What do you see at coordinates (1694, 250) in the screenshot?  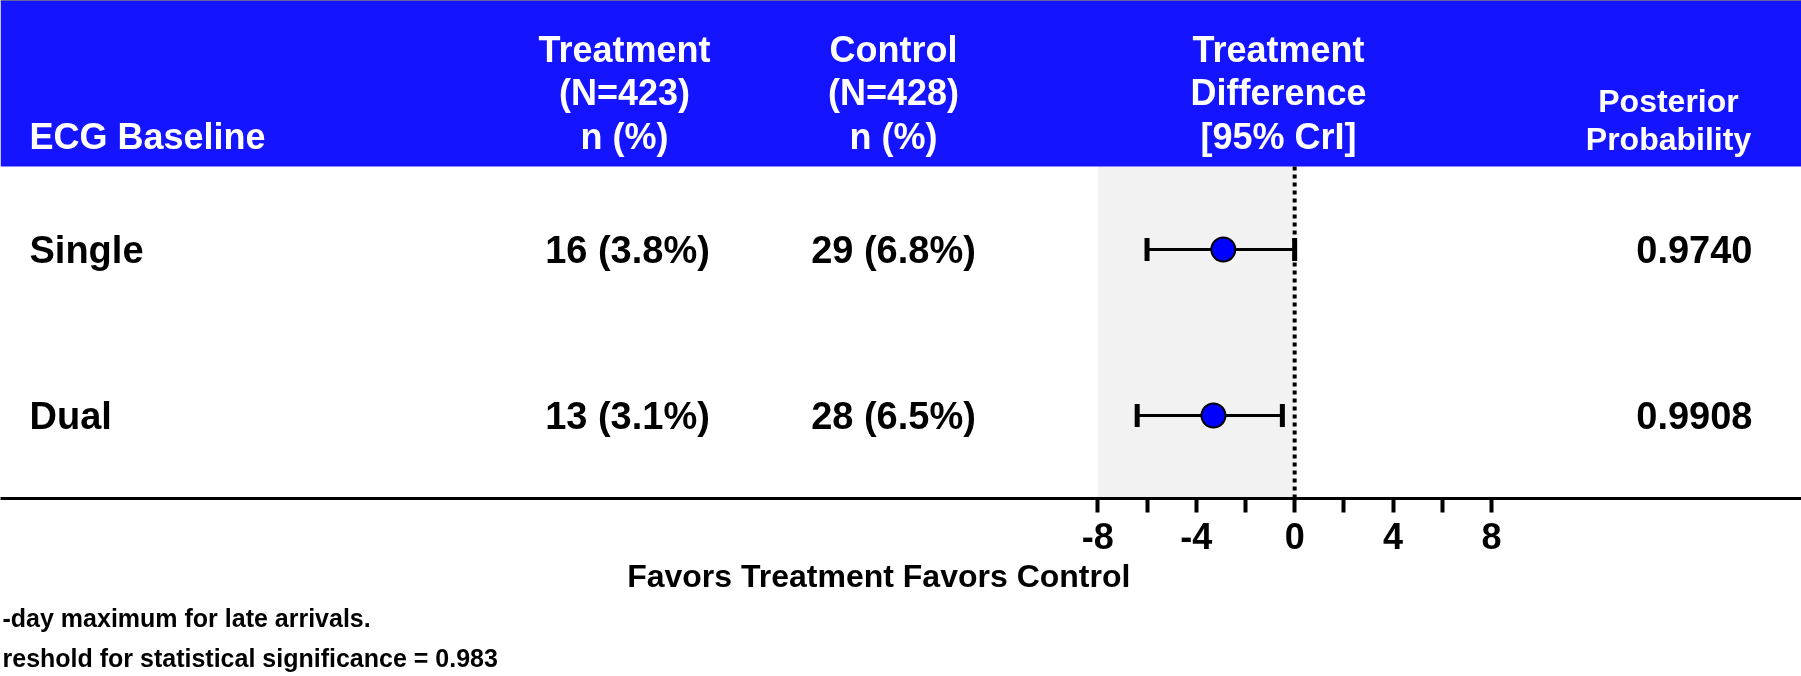 I see `annotation: 0.9740` at bounding box center [1694, 250].